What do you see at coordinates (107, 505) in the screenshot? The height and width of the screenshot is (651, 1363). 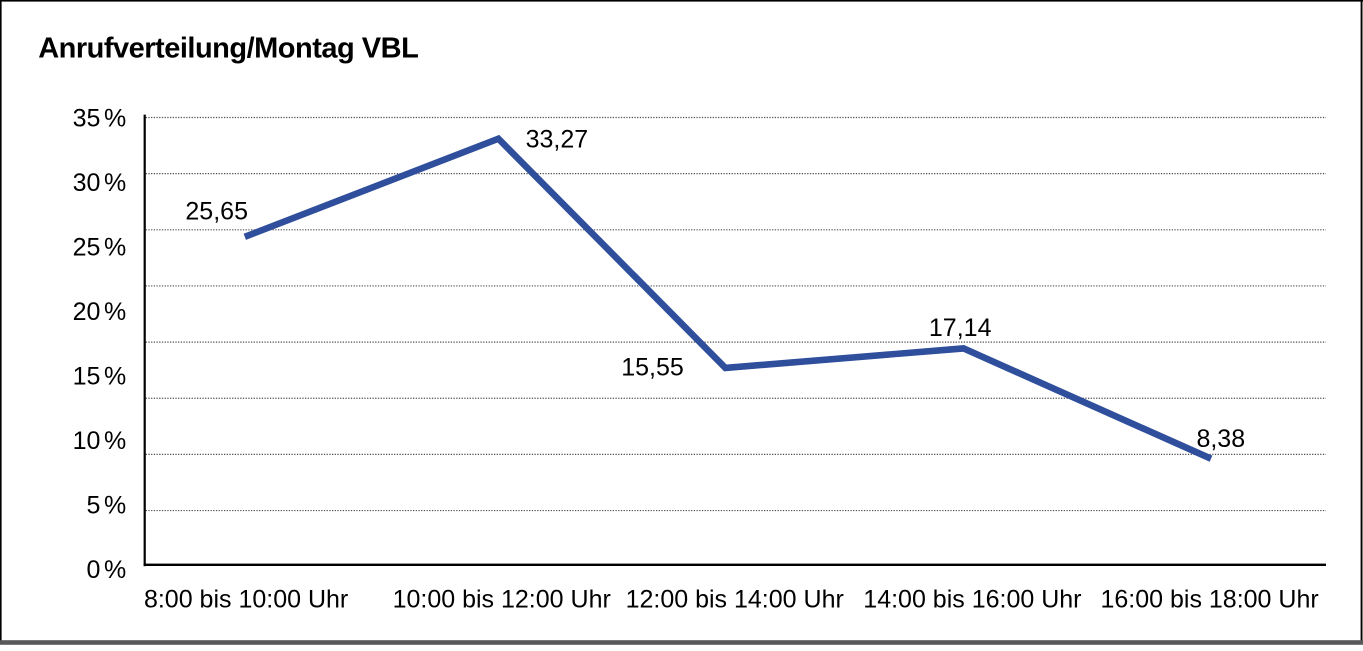 I see `svg-text: 5%` at bounding box center [107, 505].